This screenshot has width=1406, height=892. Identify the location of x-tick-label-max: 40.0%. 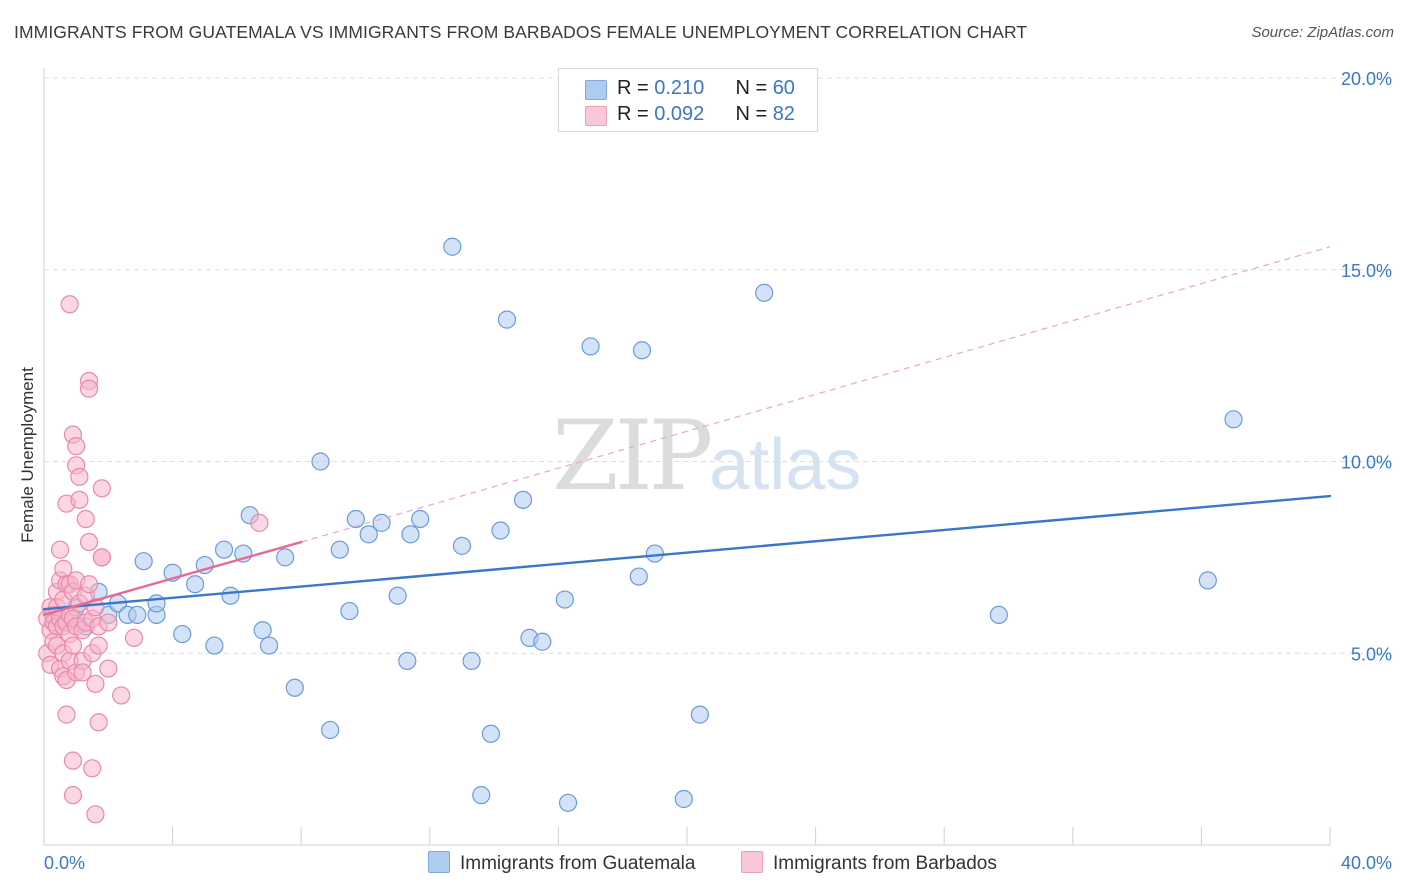
(1366, 863).